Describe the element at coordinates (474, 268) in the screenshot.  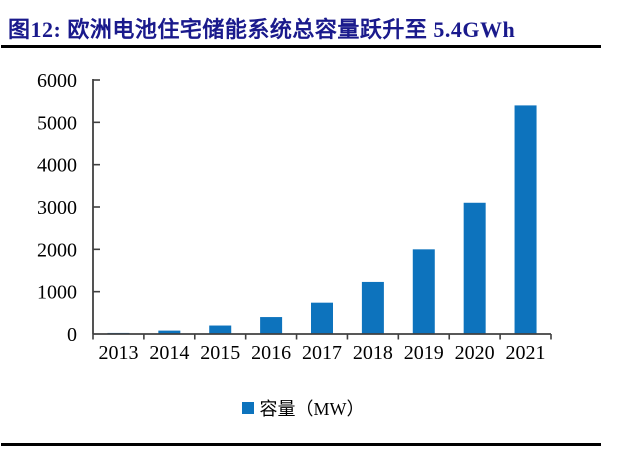
I see `bar-2020` at that location.